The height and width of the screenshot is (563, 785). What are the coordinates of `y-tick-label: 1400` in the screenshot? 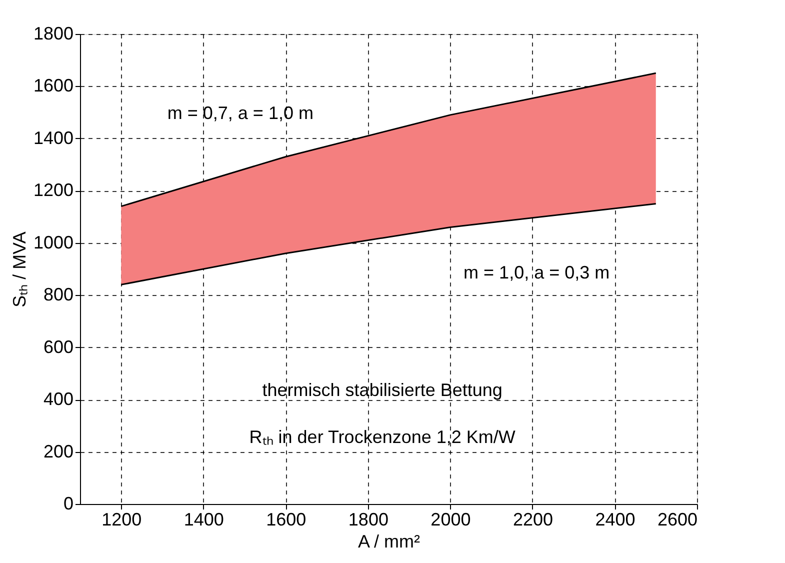 It's located at (53, 138).